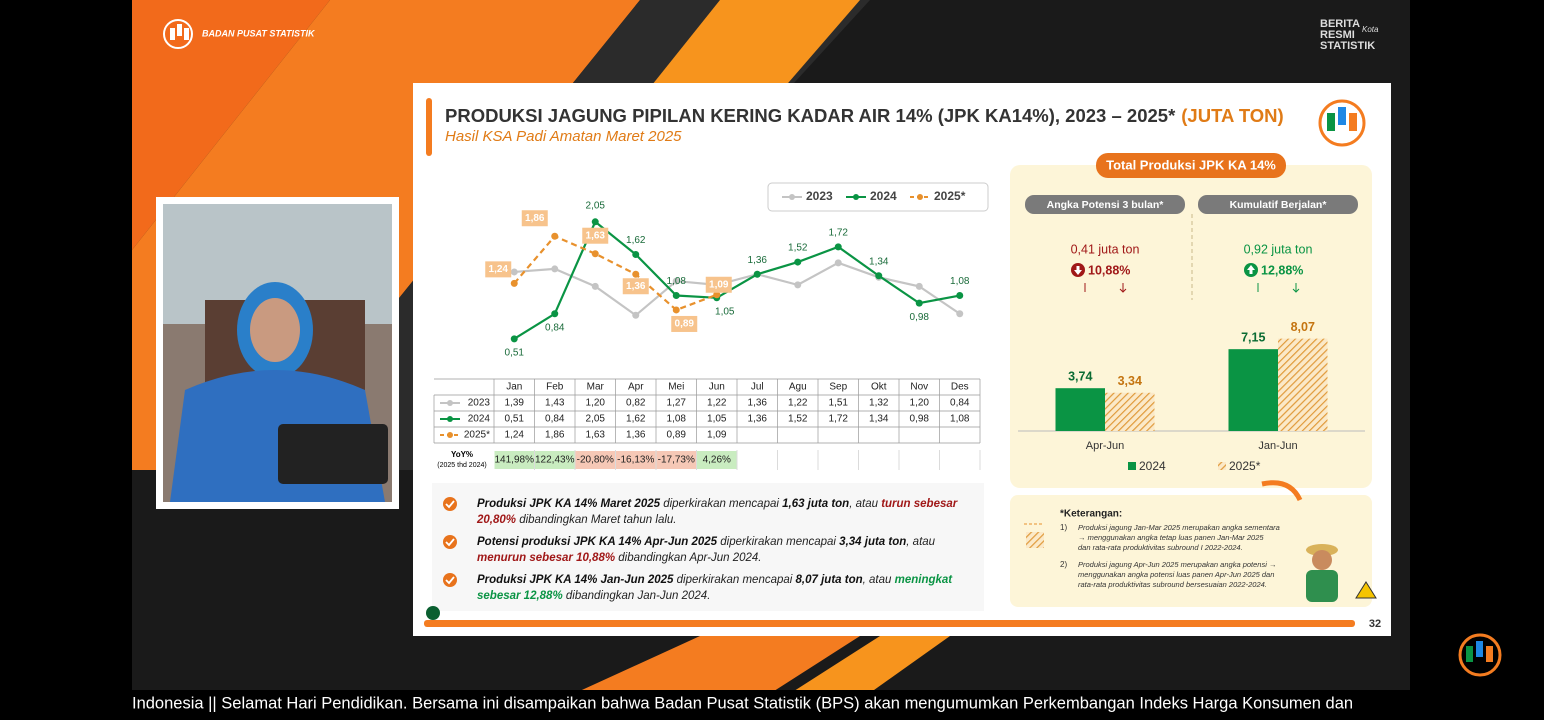 The width and height of the screenshot is (1544, 720). I want to click on group-label: Kumulatif Berjalan*, so click(1279, 205).